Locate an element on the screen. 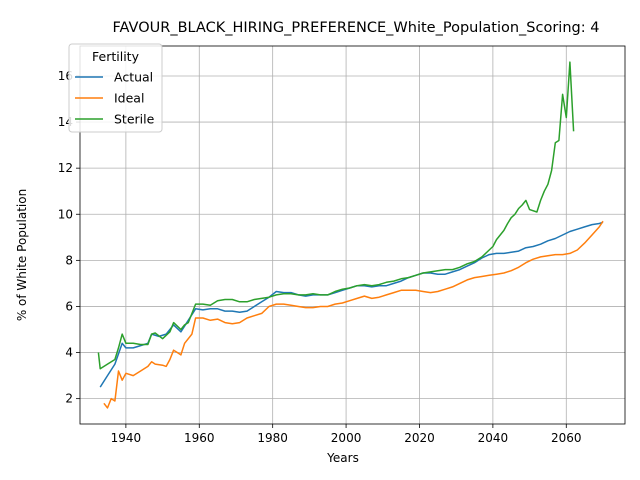 This screenshot has height=480, width=640. legend: Fertility Actual Ideal Sterile is located at coordinates (115, 88).